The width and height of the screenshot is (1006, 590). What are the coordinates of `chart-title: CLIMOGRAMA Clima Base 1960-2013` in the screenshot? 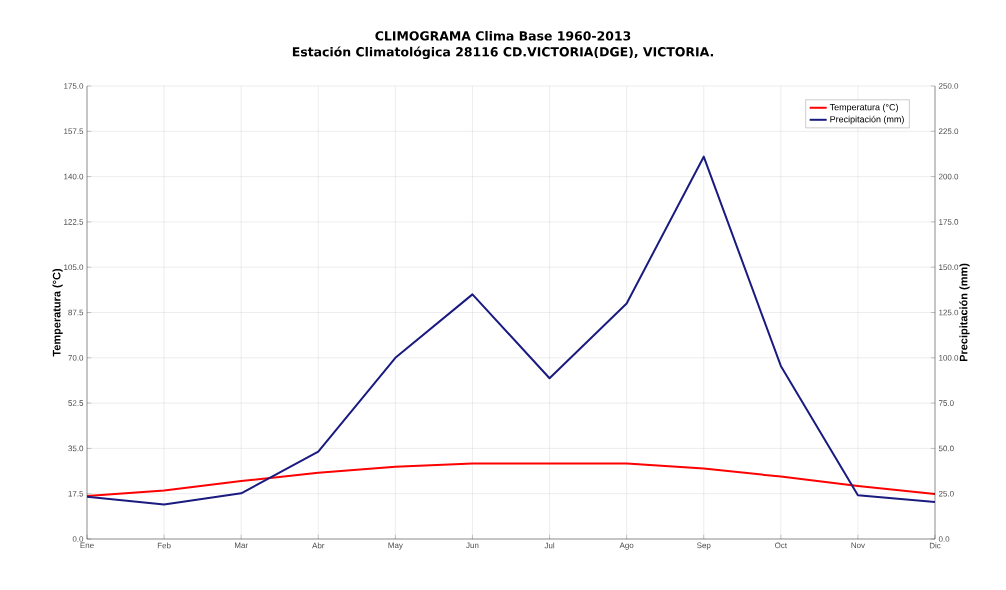 It's located at (503, 35).